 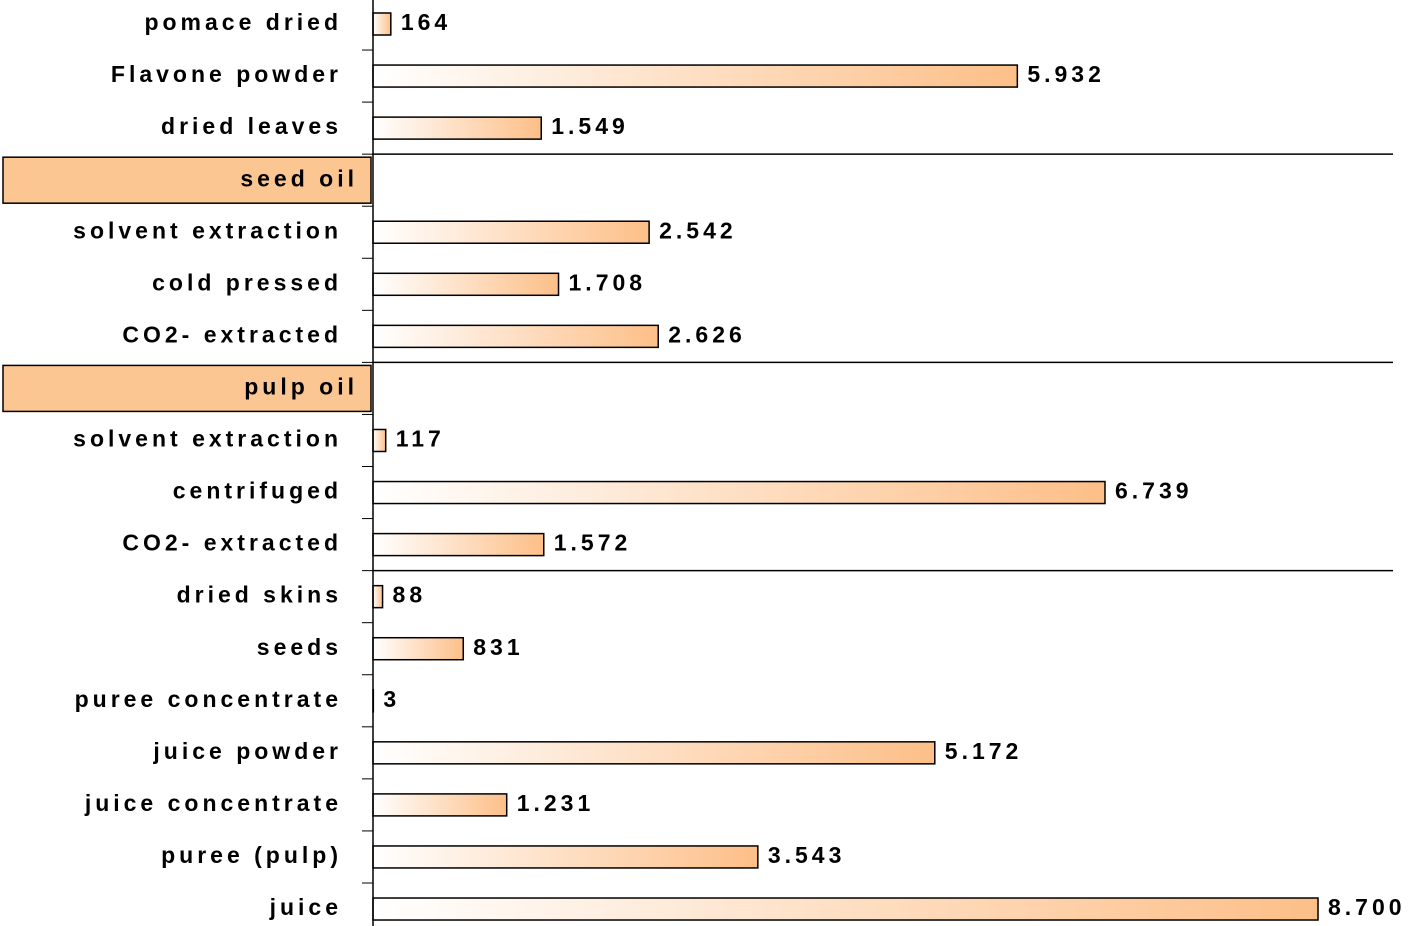 I want to click on y-tick-label: Flavone powder, so click(x=226, y=74).